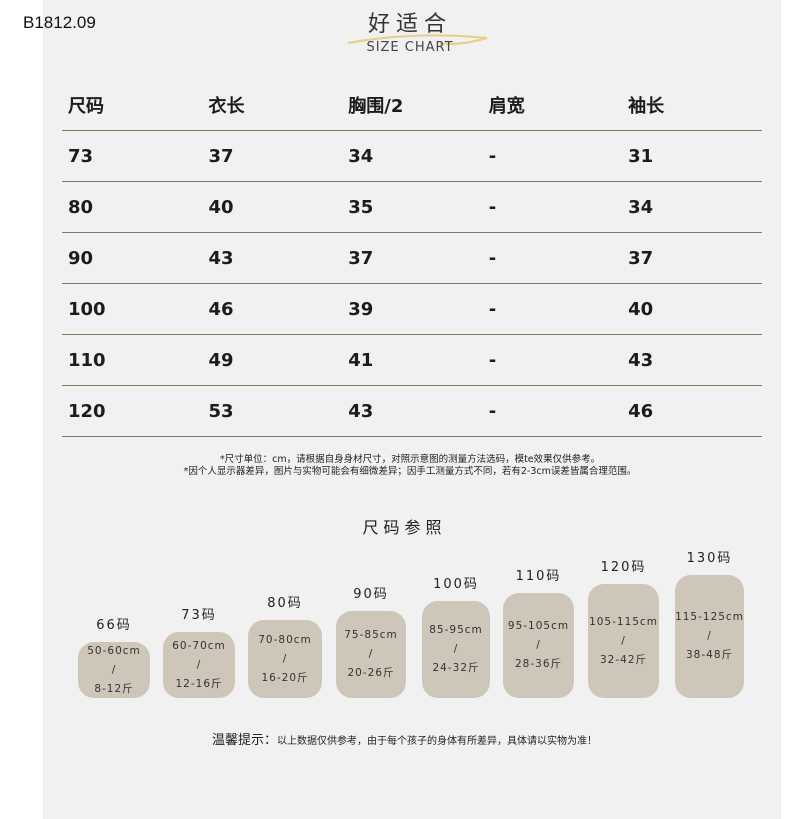 The width and height of the screenshot is (809, 819). I want to click on size-box: 115-125cm / 38-48斤, so click(709, 636).